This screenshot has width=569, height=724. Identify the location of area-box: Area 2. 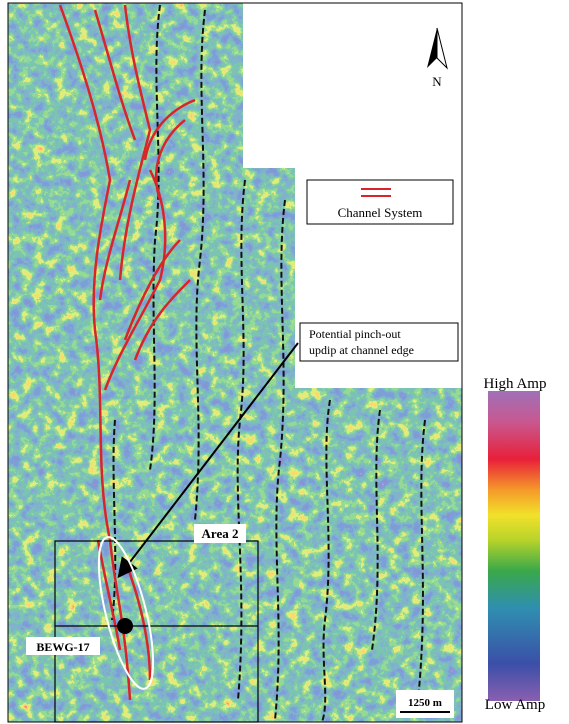
(156, 623).